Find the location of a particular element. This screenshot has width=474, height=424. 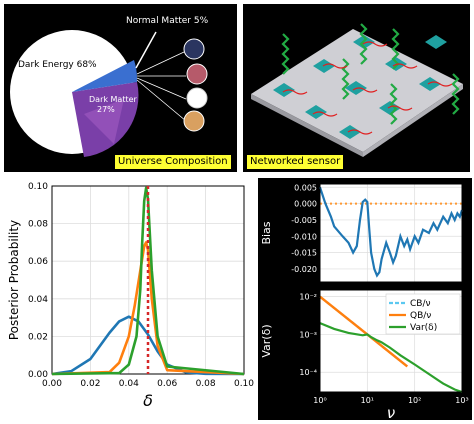

y-tick-label: 0.10 is located at coordinates (38, 187).